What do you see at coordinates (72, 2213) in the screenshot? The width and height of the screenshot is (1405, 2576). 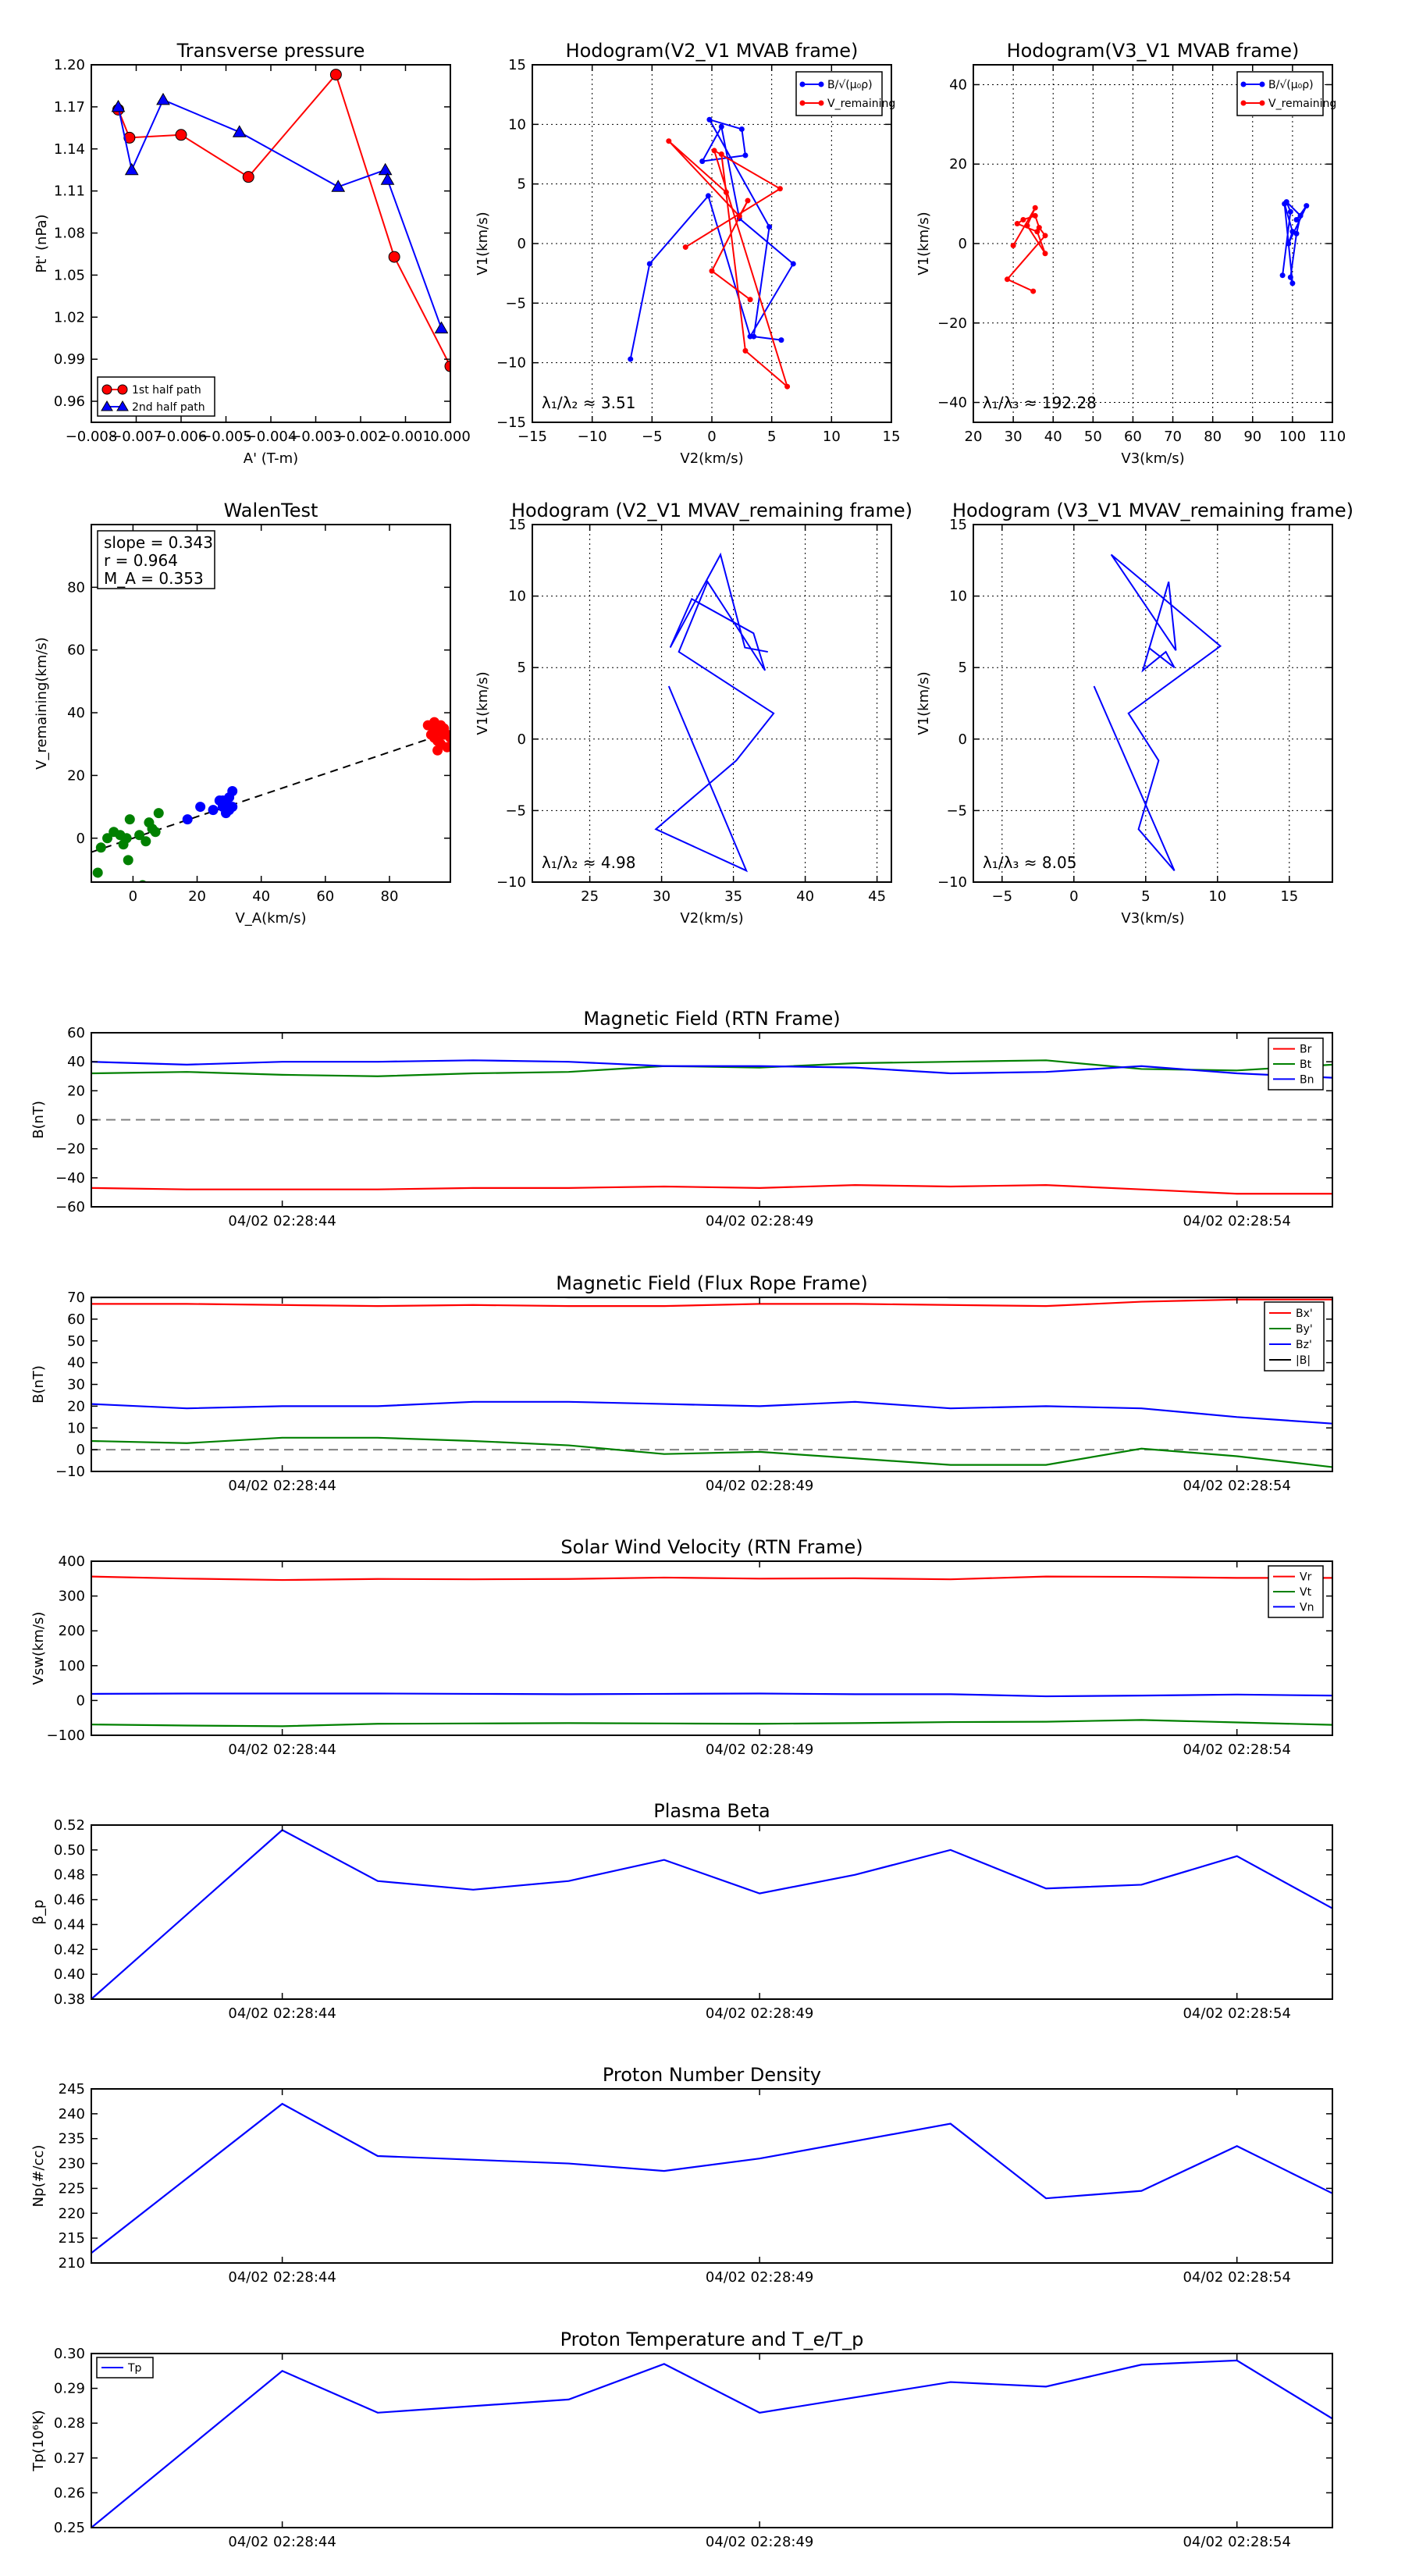 I see `y-tick-label: 220` at bounding box center [72, 2213].